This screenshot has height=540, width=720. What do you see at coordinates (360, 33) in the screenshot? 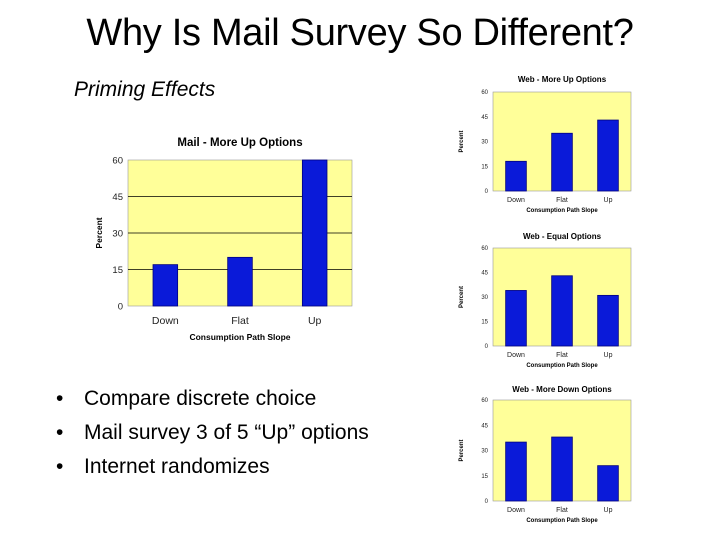
I see `slide-title: Why Is Mail Survey So Different?` at bounding box center [360, 33].